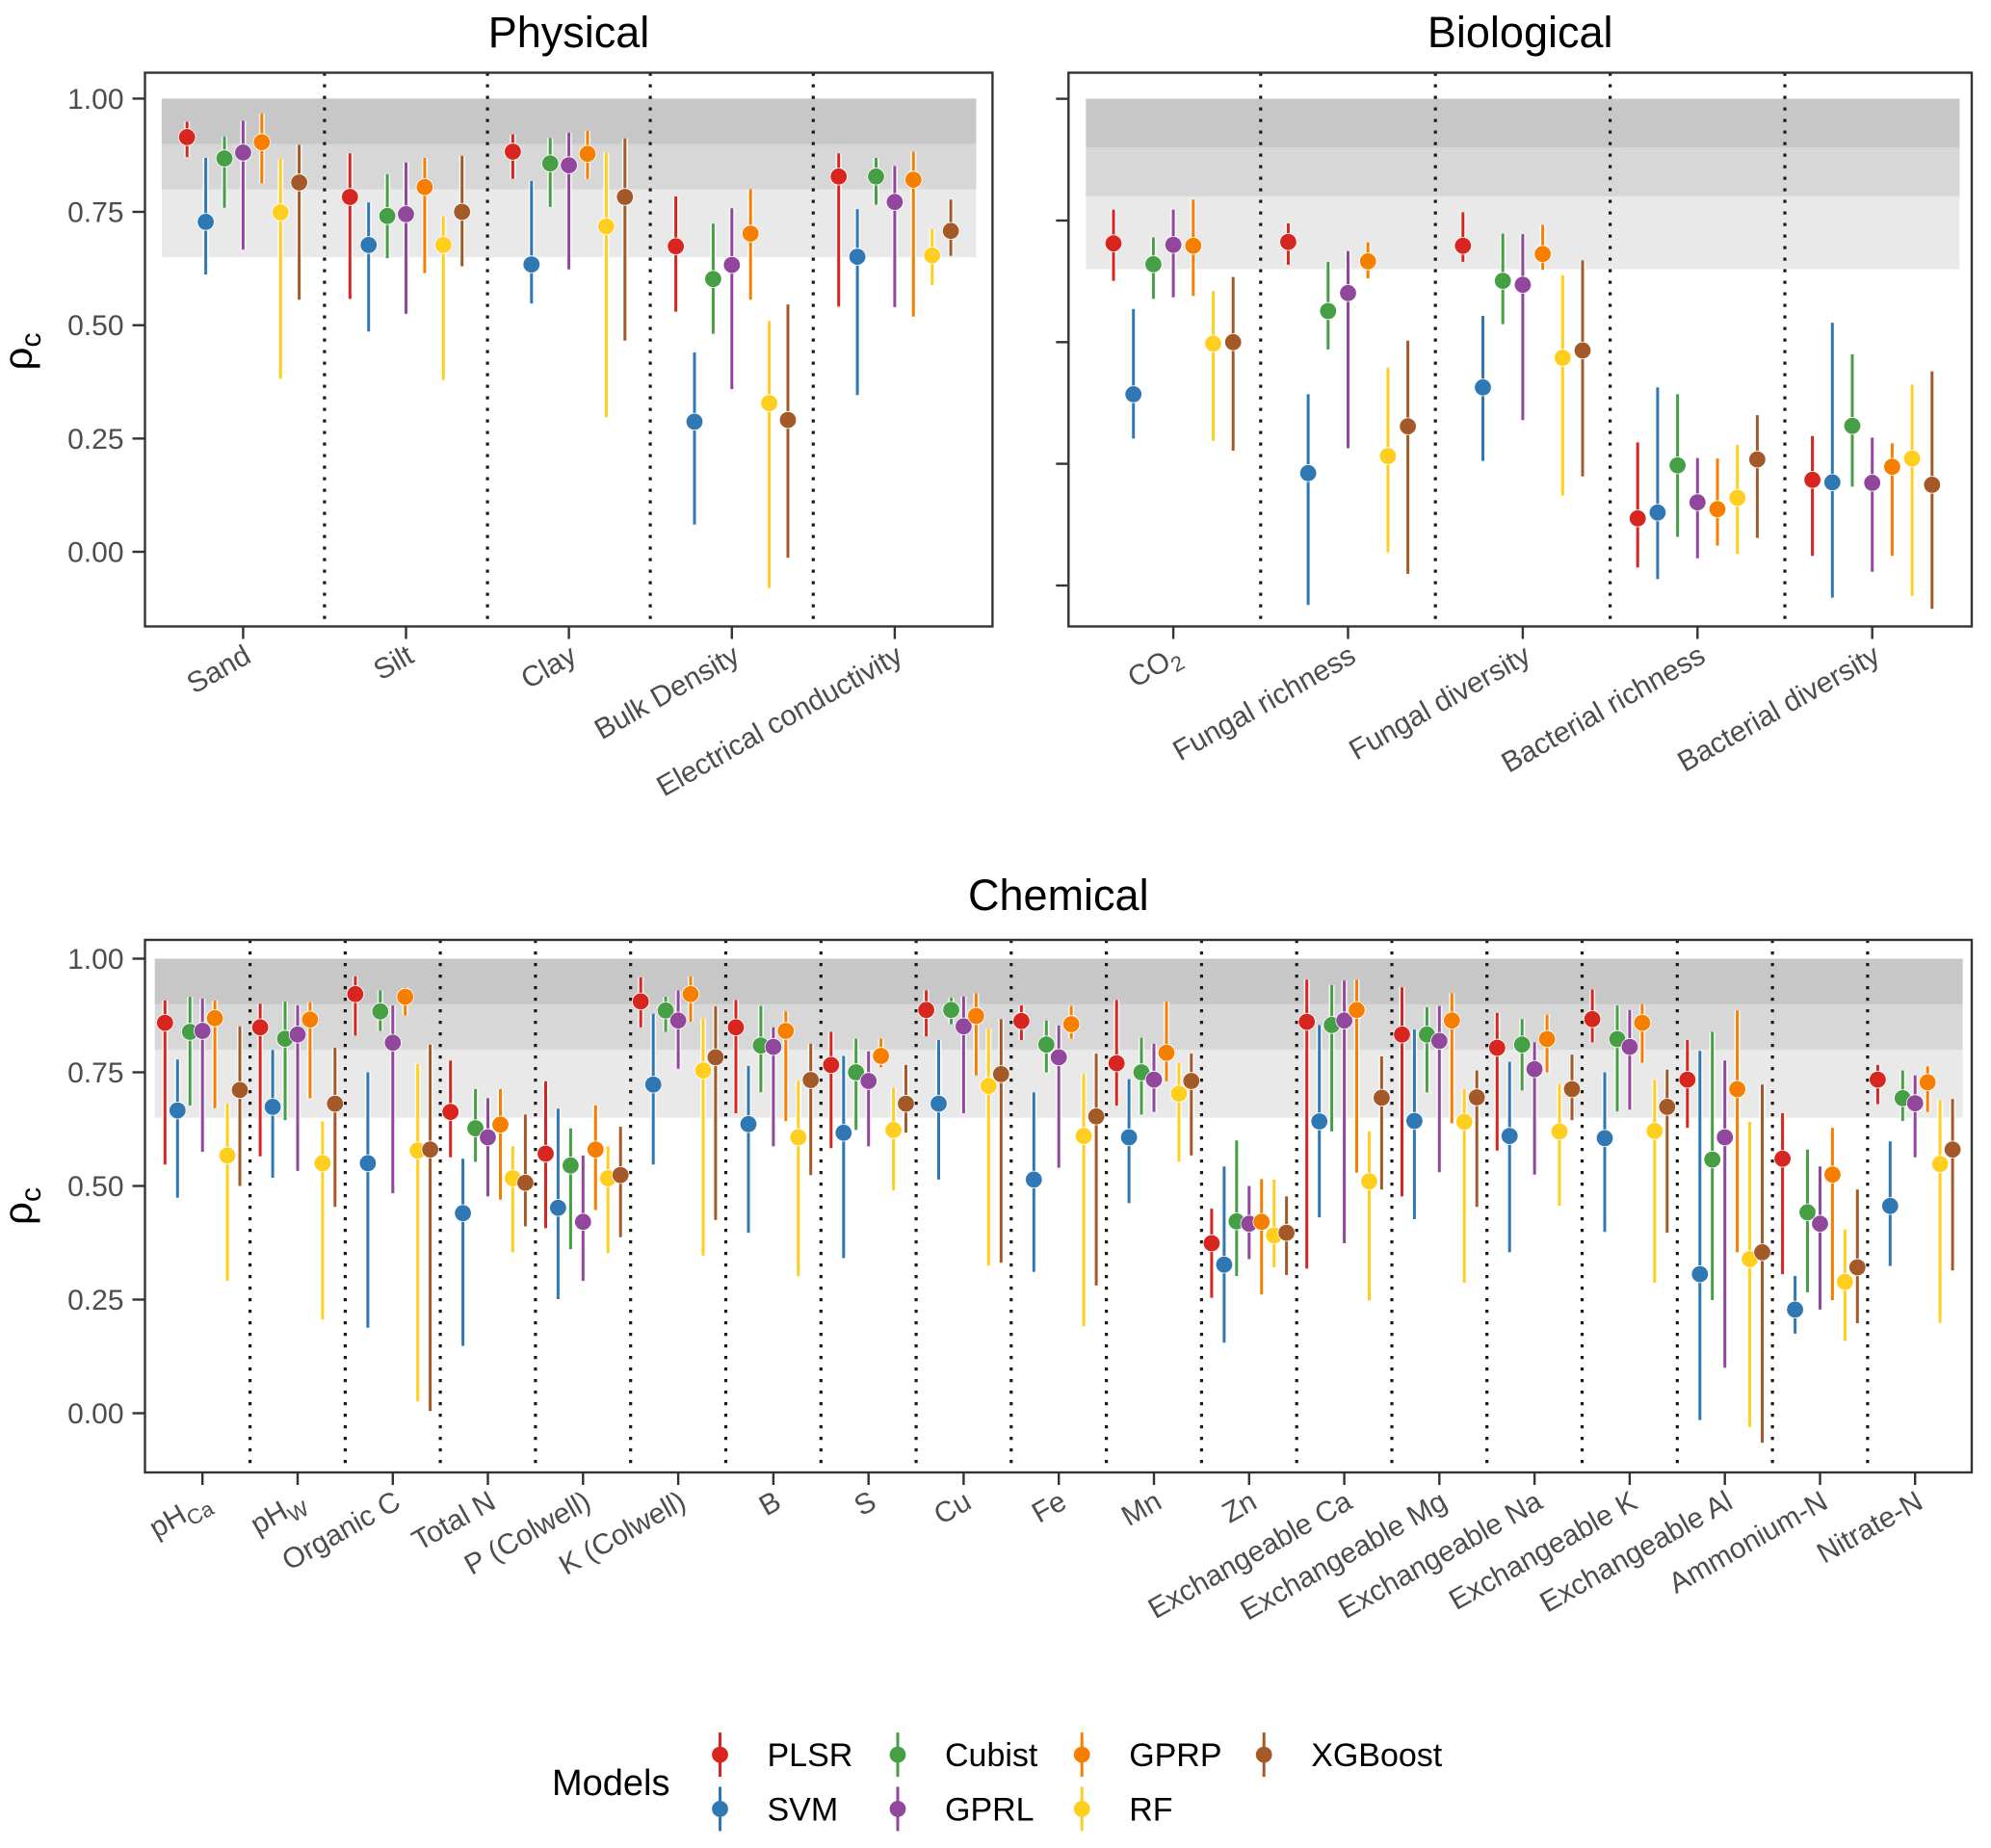 The width and height of the screenshot is (1991, 1848). I want to click on svg-text: Chemical, so click(1058, 895).